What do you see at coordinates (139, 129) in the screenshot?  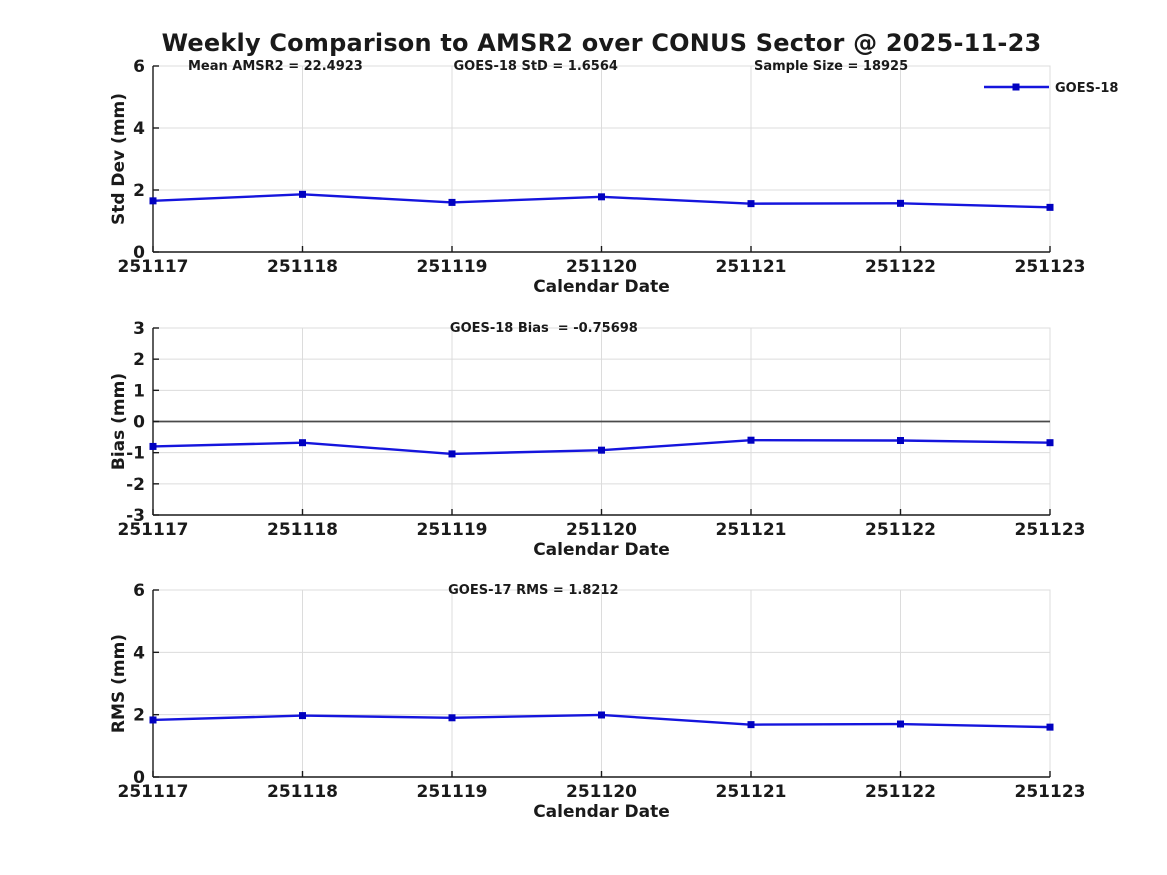 I see `std-dev-ytick-label-4: 4` at bounding box center [139, 129].